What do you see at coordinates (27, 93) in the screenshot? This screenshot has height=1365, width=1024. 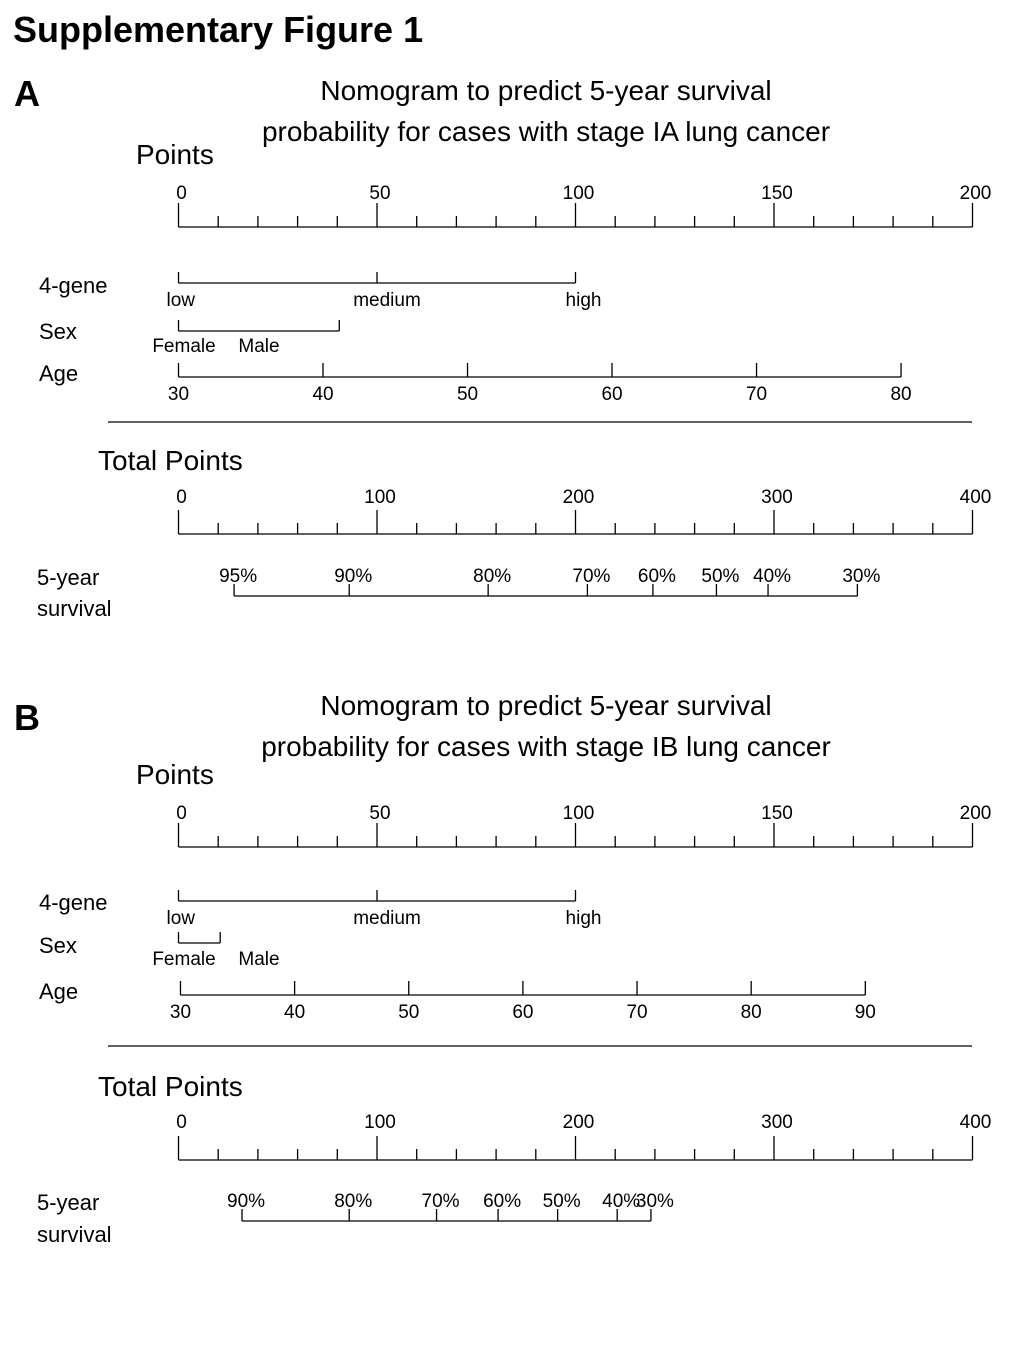 I see `panel-letter-a: A` at bounding box center [27, 93].